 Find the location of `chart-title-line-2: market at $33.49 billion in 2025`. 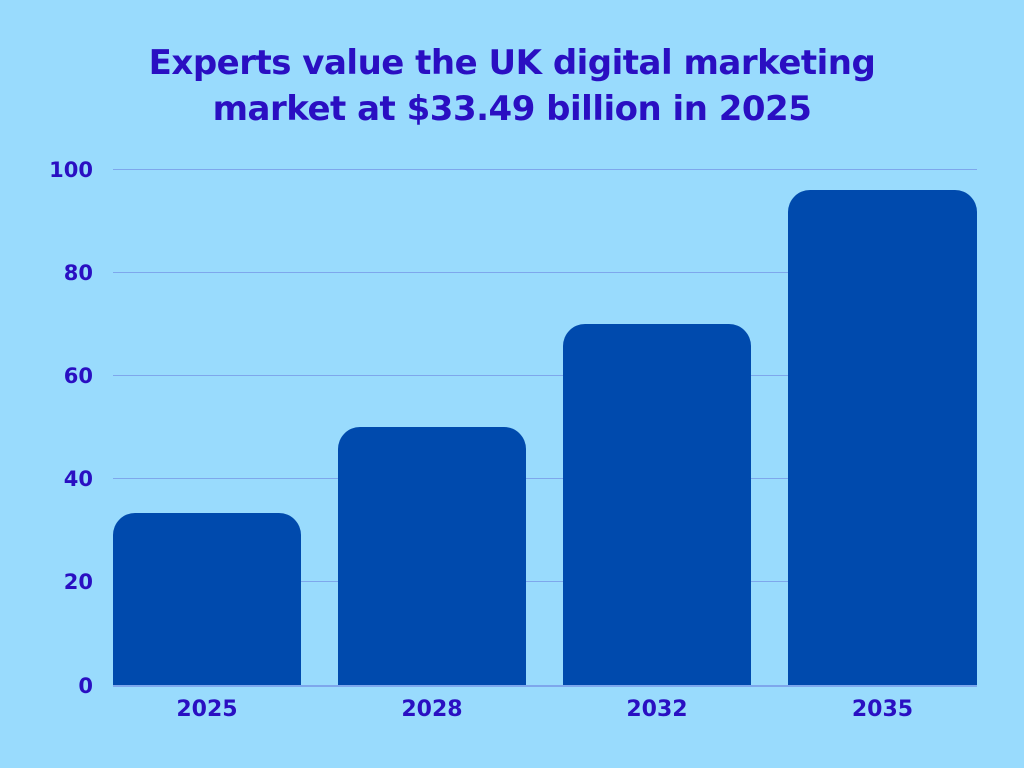

chart-title-line-2: market at $33.49 billion in 2025 is located at coordinates (512, 109).